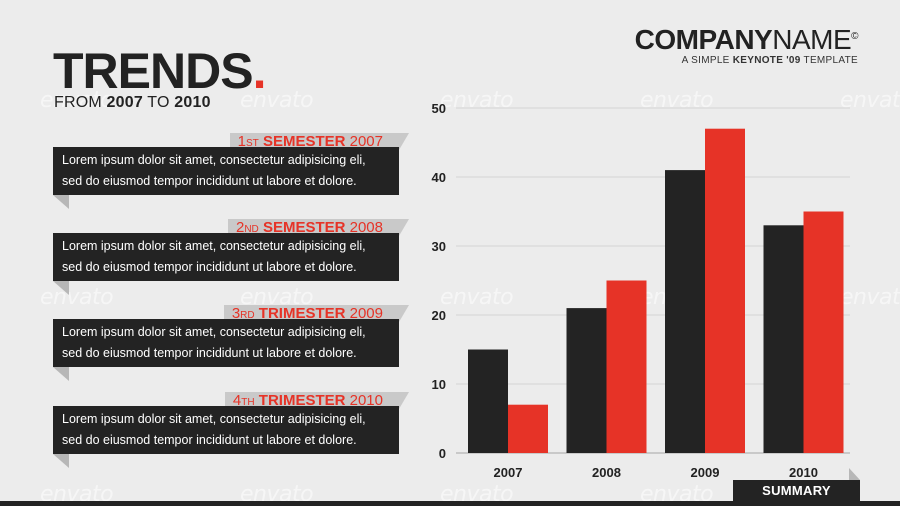 The width and height of the screenshot is (900, 506). What do you see at coordinates (318, 227) in the screenshot?
I see `block-heading: 2ND SEMESTER 2008` at bounding box center [318, 227].